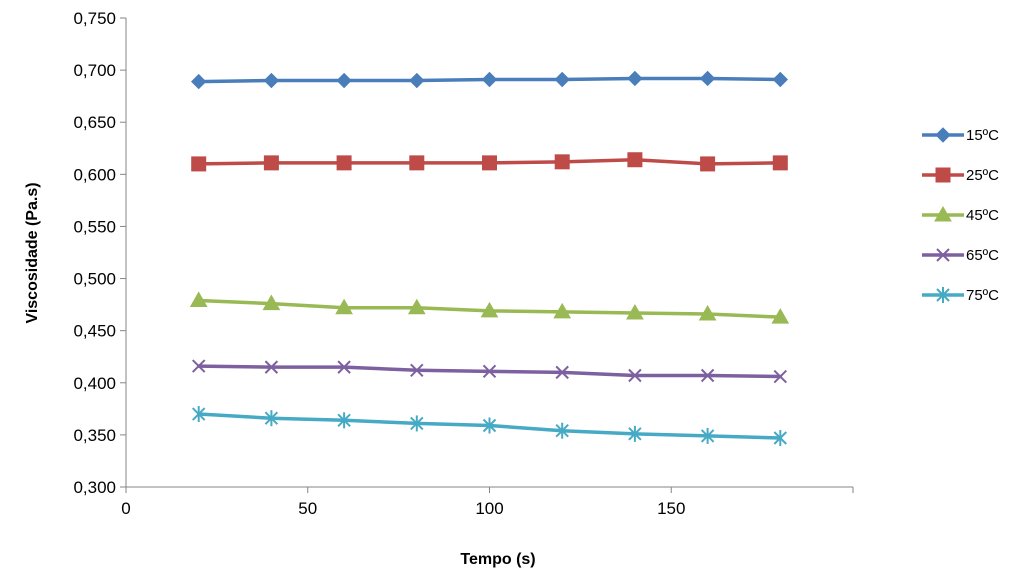 The image size is (1029, 576). I want to click on legend: 15ºC 25ºC 45ºC 65ºC 75ºC, so click(960, 215).